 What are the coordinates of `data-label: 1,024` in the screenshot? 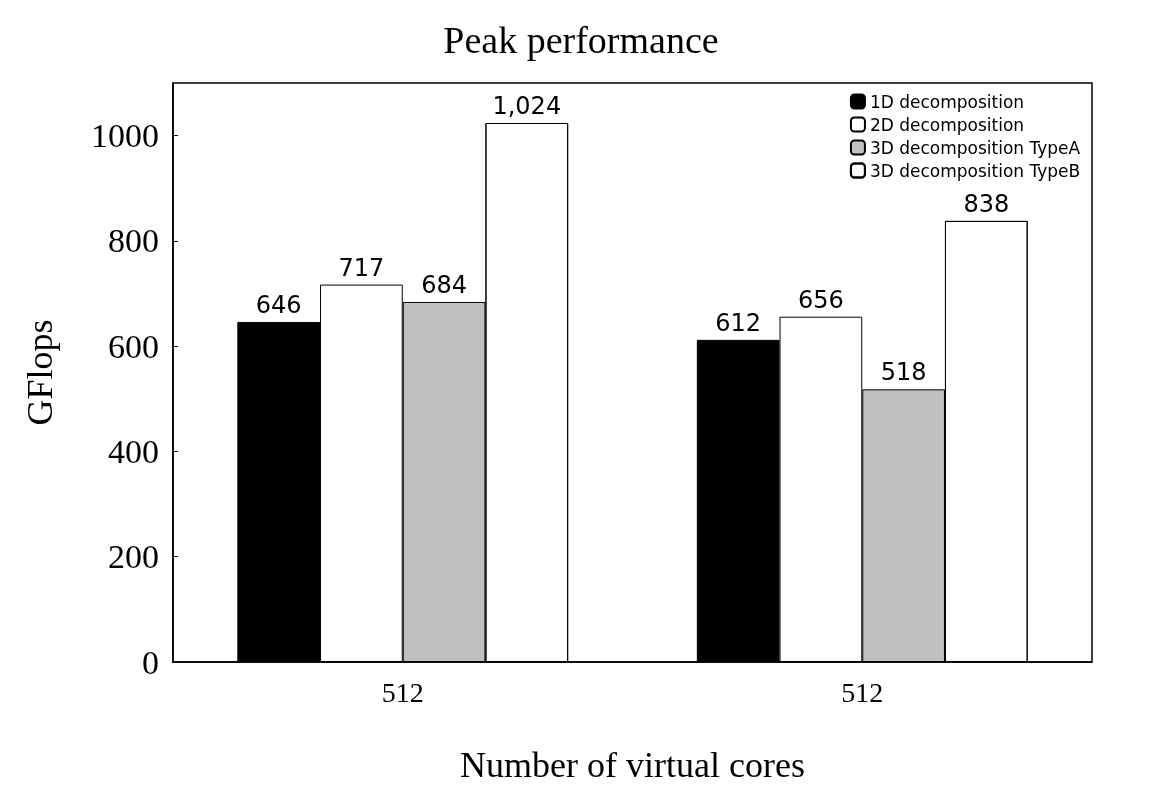 It's located at (527, 106).